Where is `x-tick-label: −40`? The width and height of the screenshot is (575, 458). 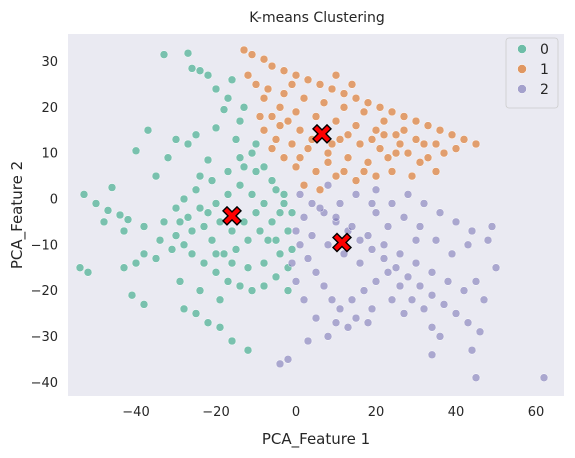
x-tick-label: −40 is located at coordinates (135, 412).